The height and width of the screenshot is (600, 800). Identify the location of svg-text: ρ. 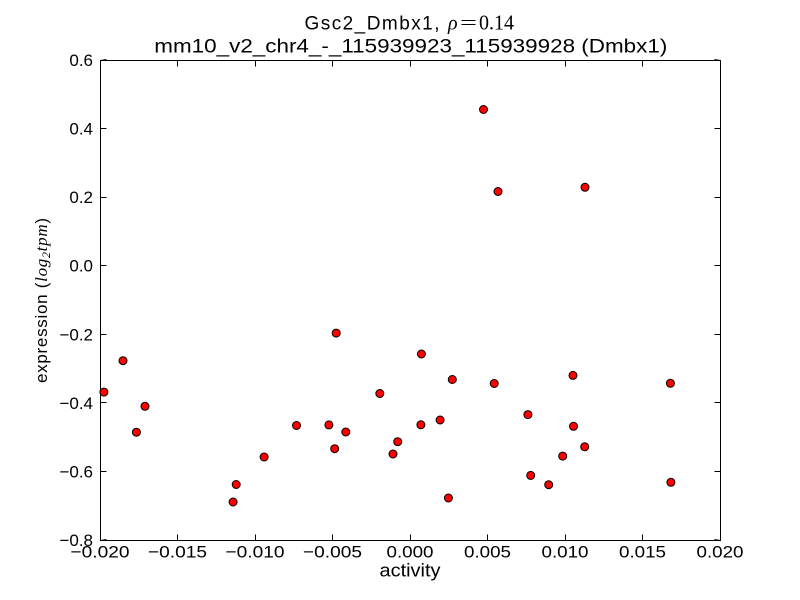
(452, 24).